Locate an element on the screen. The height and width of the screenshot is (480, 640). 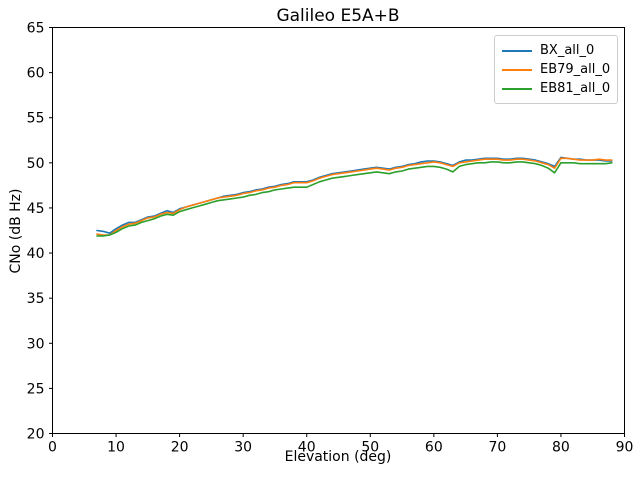
legend-item-EB81_all_0: EB81_all_0 is located at coordinates (556, 88).